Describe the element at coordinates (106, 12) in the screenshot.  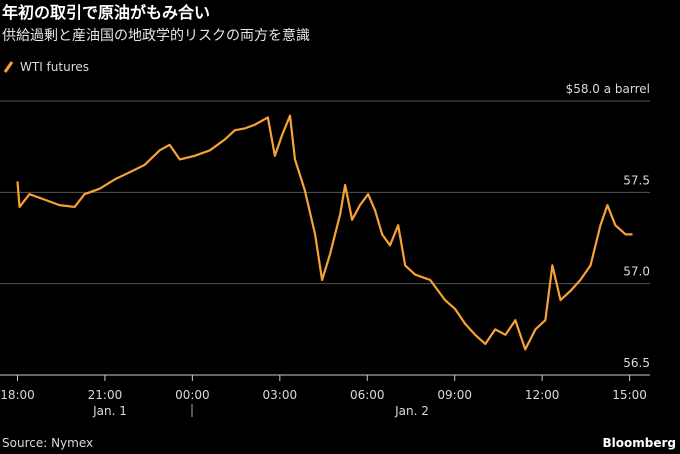
I see `chart-title: 年初の取引で原油がもみ合い` at that location.